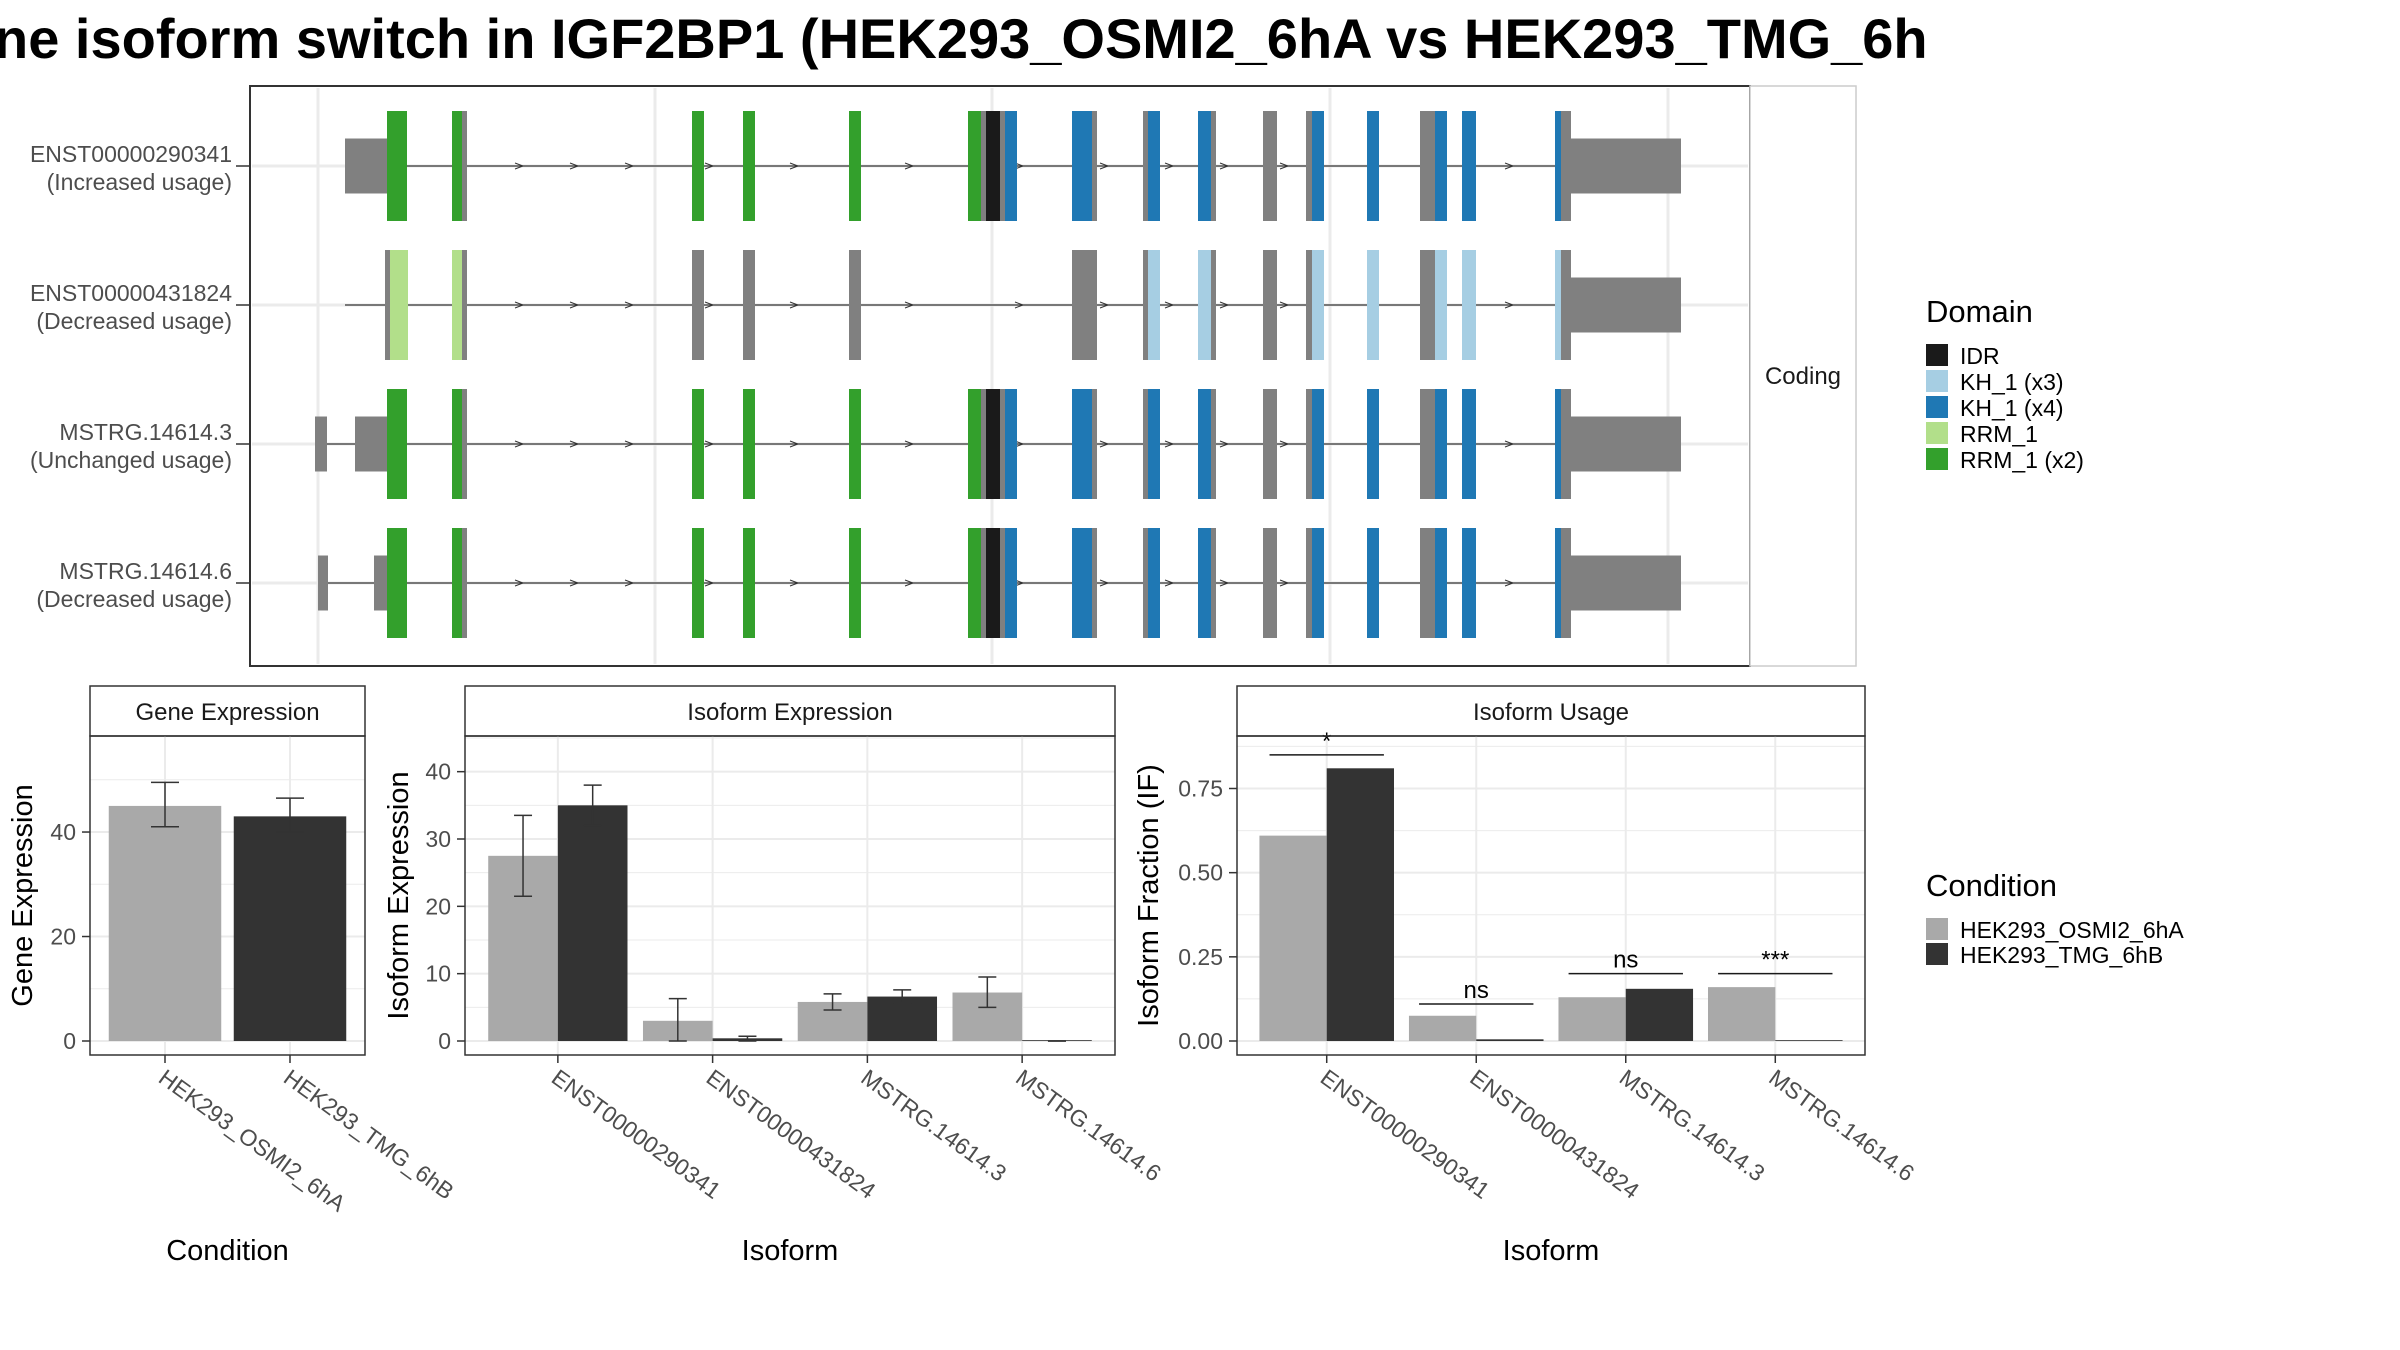  What do you see at coordinates (1200, 1041) in the screenshot?
I see `y-tick-label: 0.00` at bounding box center [1200, 1041].